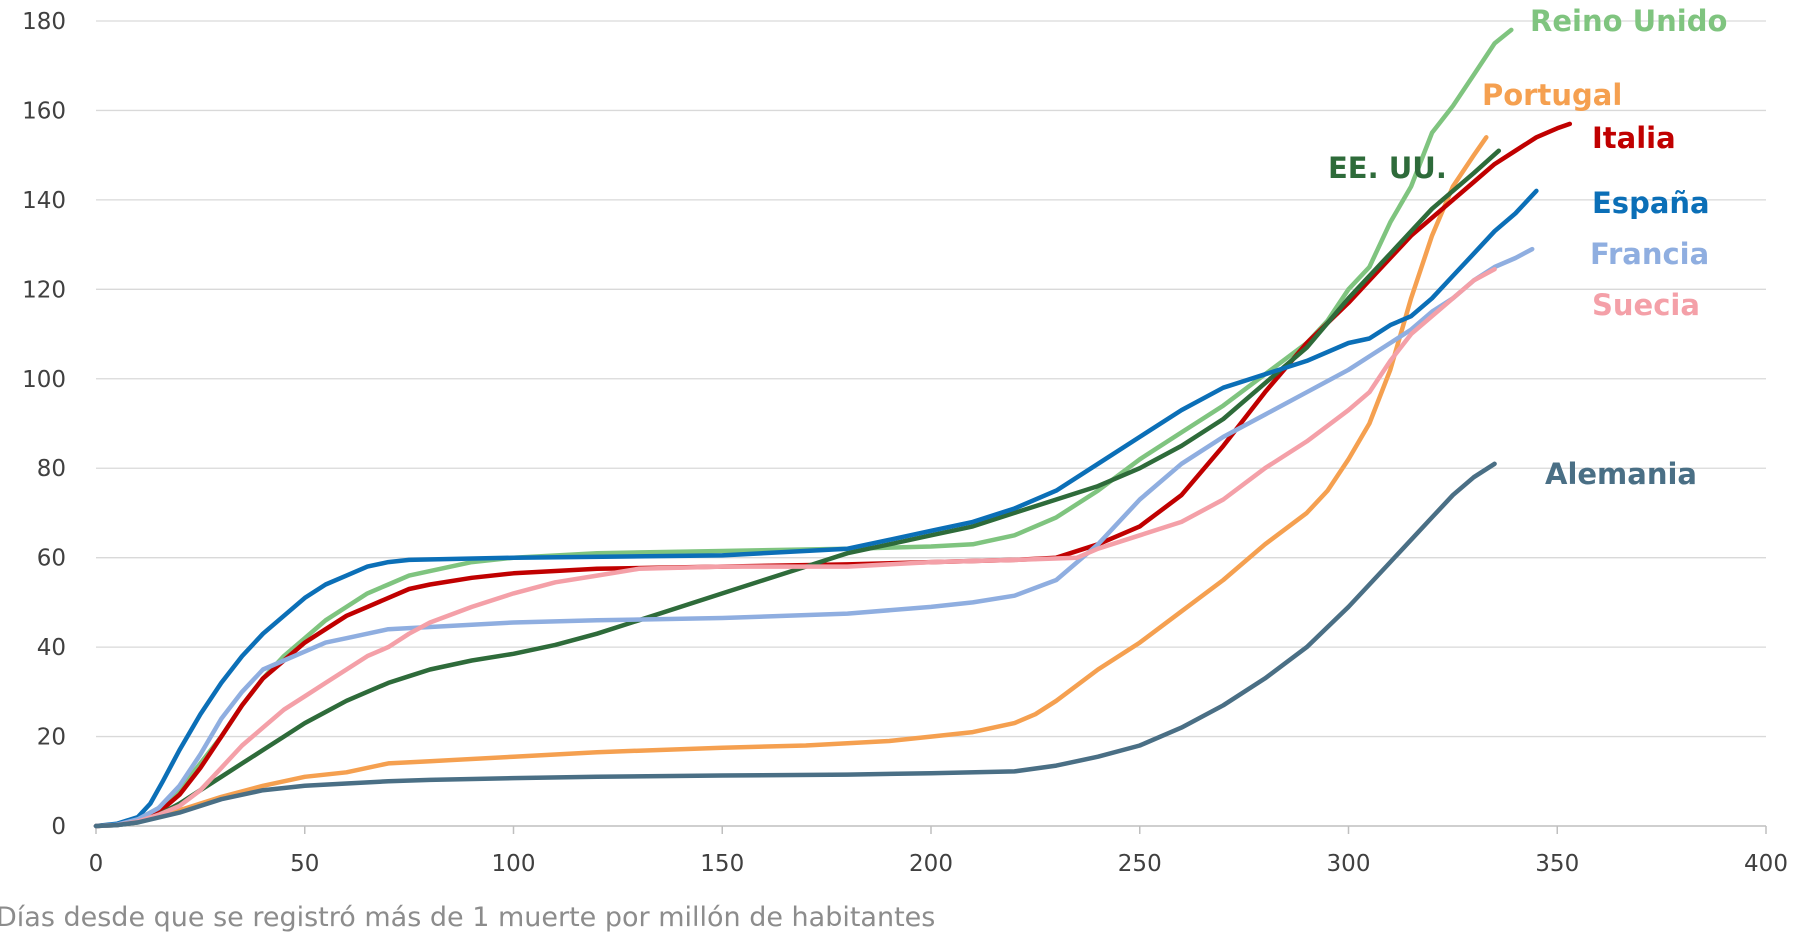  I want to click on x-axis-tick-labels: 0 50 100 150 200 250 300 350 400, so click(938, 864).